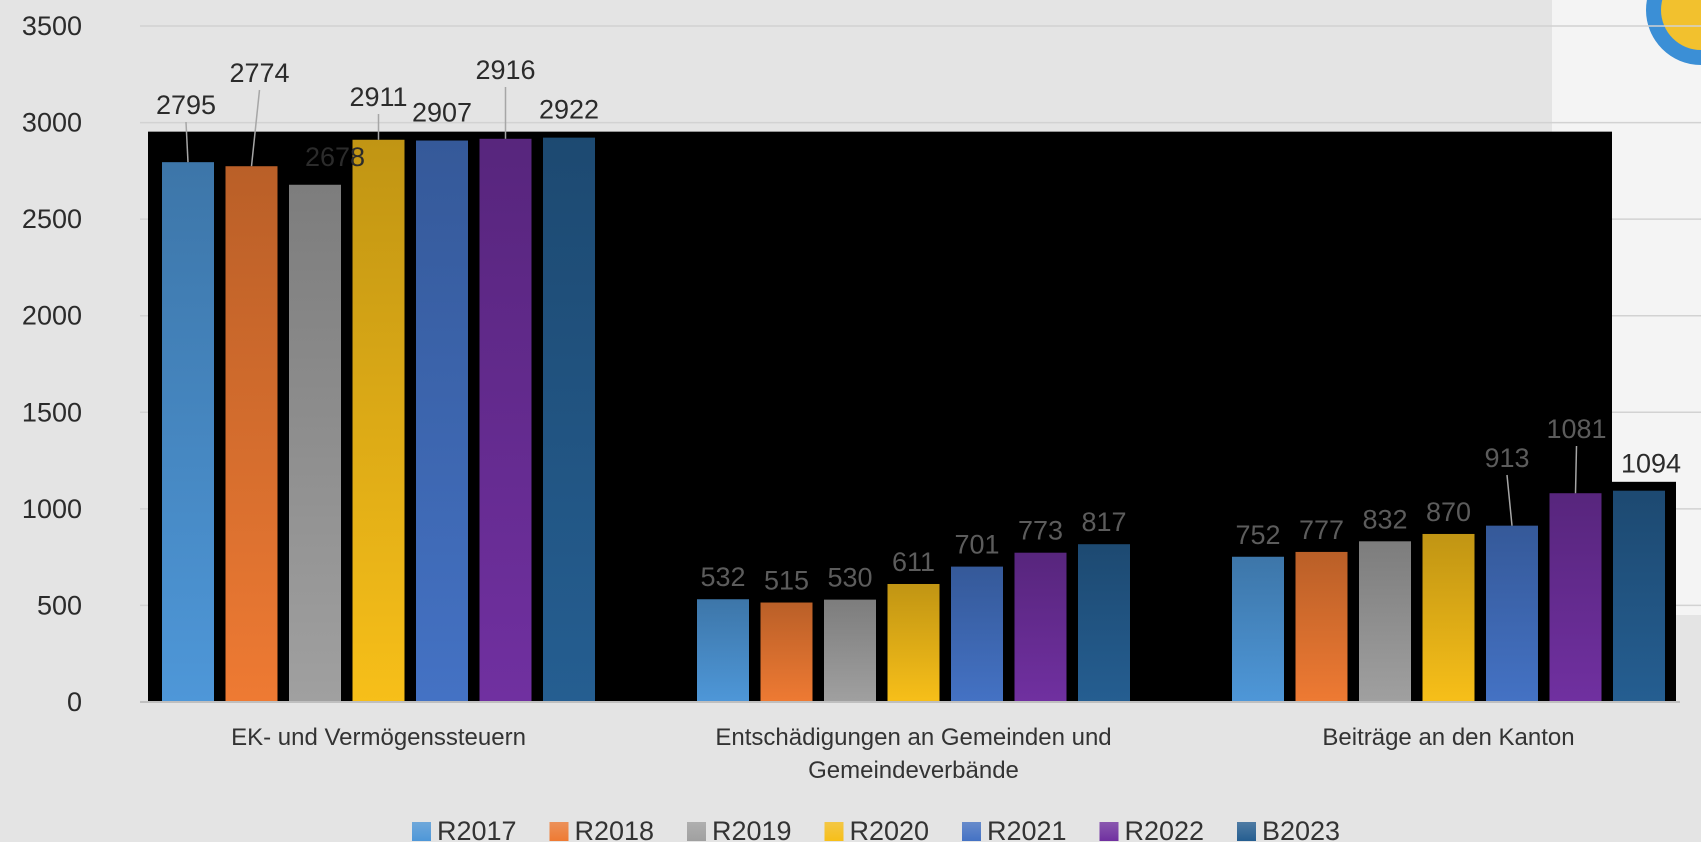  Describe the element at coordinates (186, 105) in the screenshot. I see `data-label: 2795` at that location.